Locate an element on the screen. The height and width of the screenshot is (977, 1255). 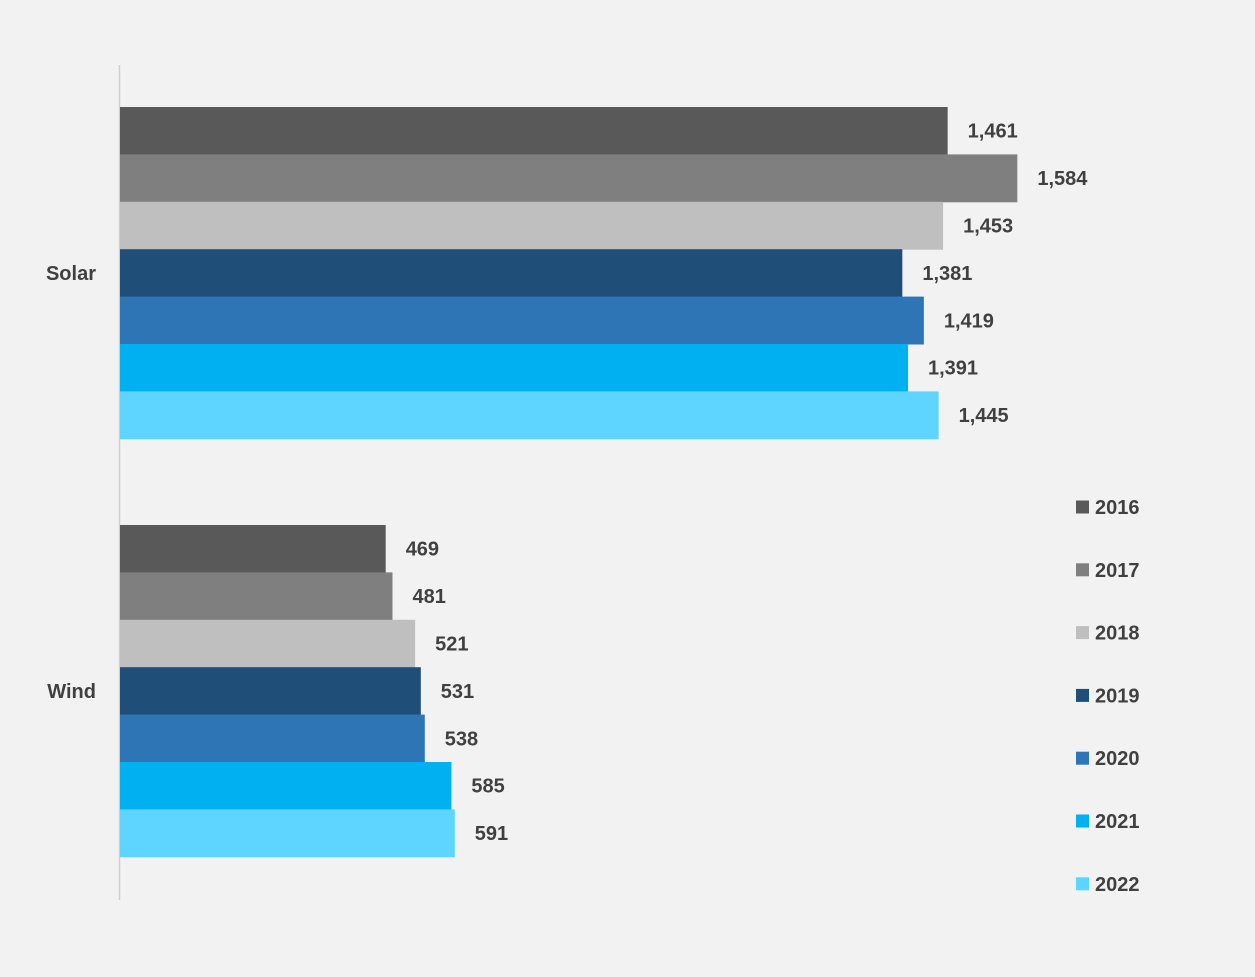
legend-swatch-2017 is located at coordinates (1082, 570).